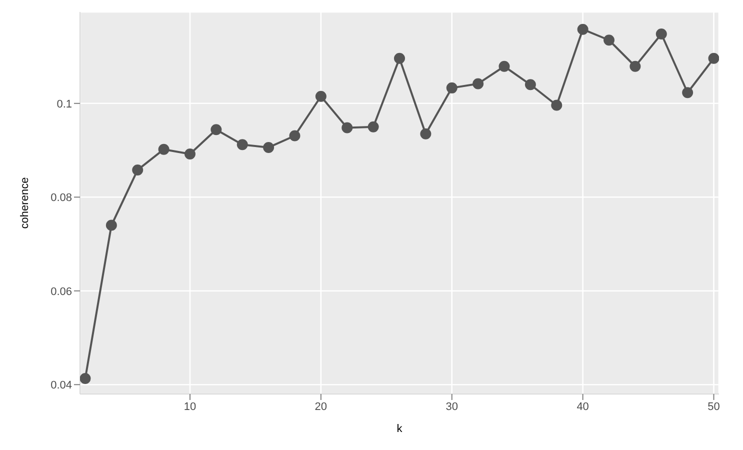 This screenshot has width=743, height=450. I want to click on y-axis-title: coherence, so click(24, 203).